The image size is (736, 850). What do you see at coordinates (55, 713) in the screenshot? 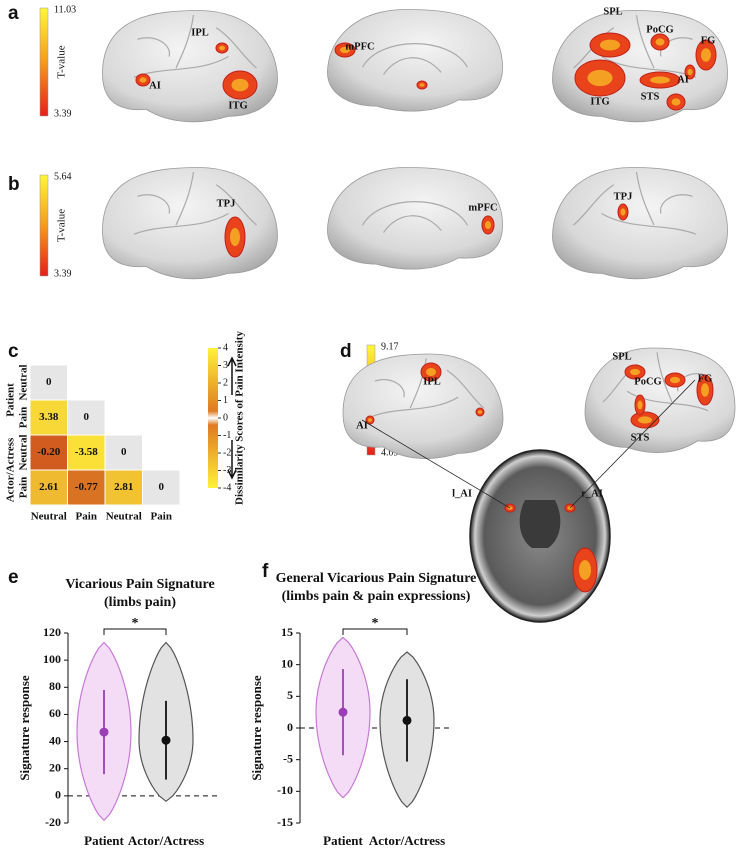
I see `y-tick-label: 60` at bounding box center [55, 713].